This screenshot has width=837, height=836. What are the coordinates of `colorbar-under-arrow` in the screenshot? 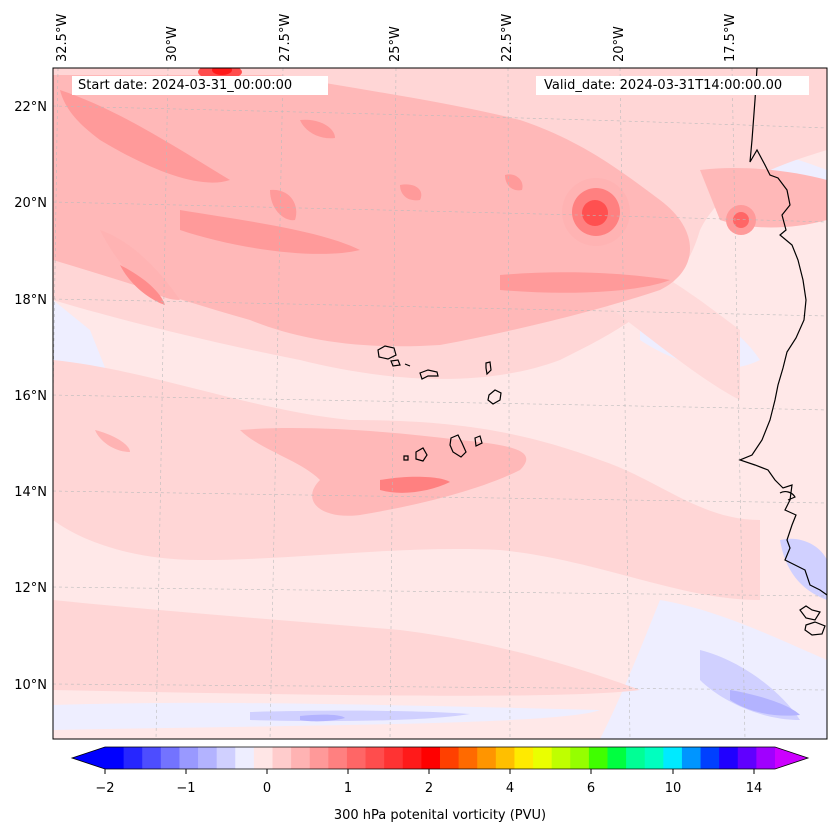 It's located at (88, 758).